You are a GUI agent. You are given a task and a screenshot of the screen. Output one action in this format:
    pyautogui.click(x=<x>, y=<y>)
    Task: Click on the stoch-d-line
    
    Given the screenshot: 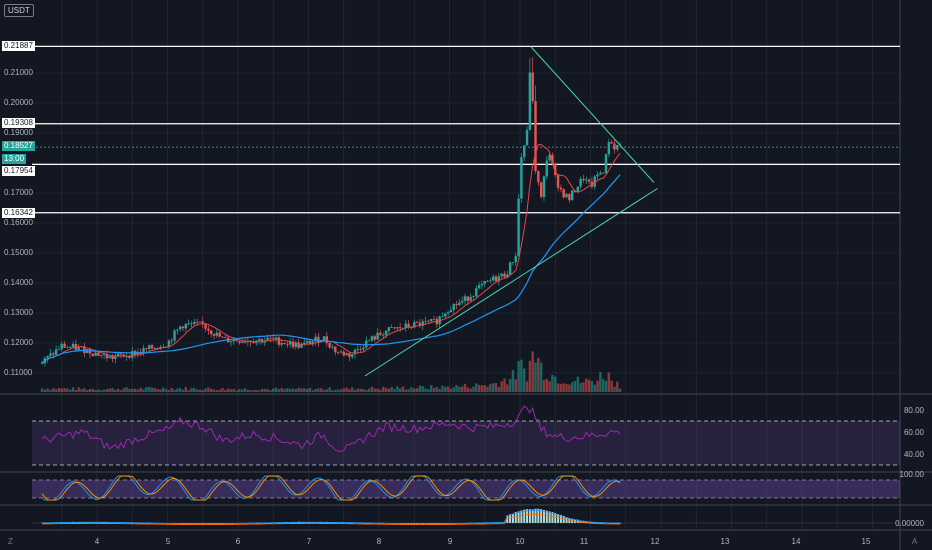 What is the action you would take?
    pyautogui.click(x=331, y=488)
    